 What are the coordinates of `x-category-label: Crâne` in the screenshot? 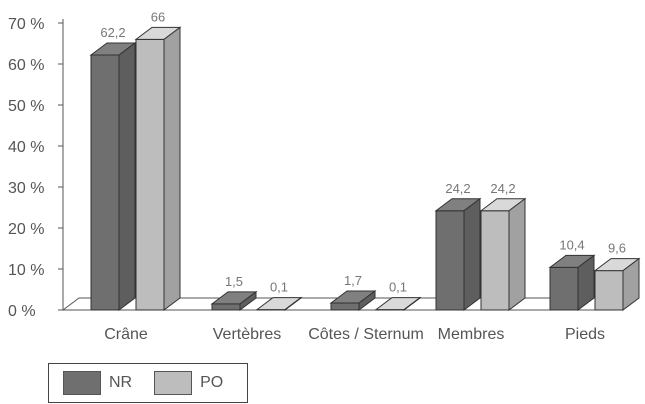 It's located at (126, 334).